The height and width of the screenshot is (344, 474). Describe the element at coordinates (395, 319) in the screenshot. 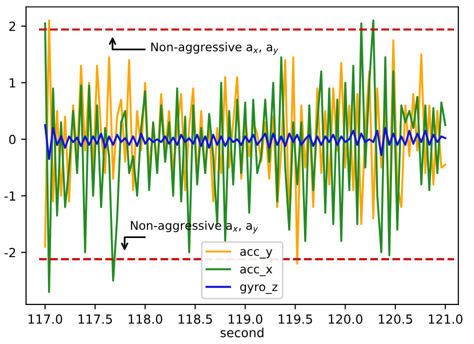

I see `x-tick-label: 120.5` at that location.